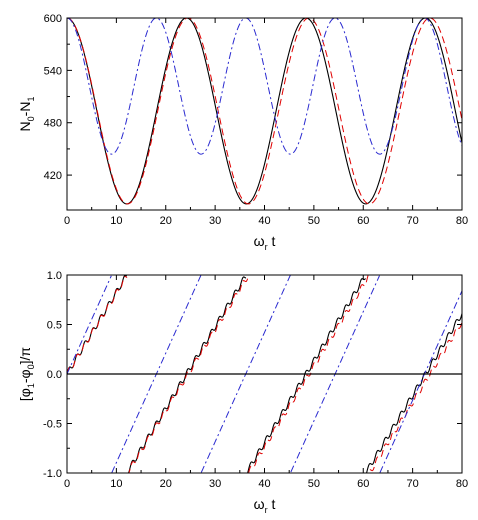 This screenshot has width=478, height=520. I want to click on top-x-tick-label: 50, so click(314, 221).